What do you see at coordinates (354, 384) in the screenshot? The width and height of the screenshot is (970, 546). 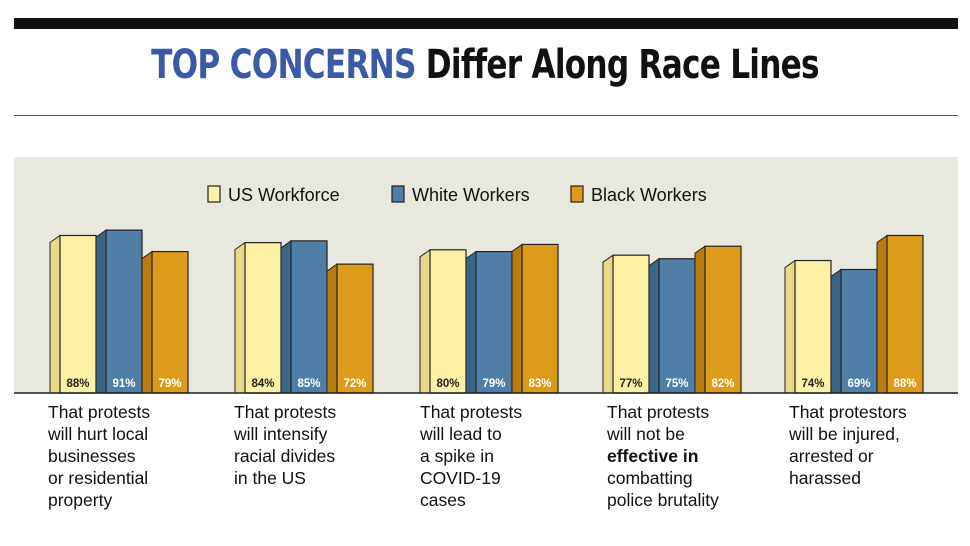 I see `bar-value-label: 72%` at bounding box center [354, 384].